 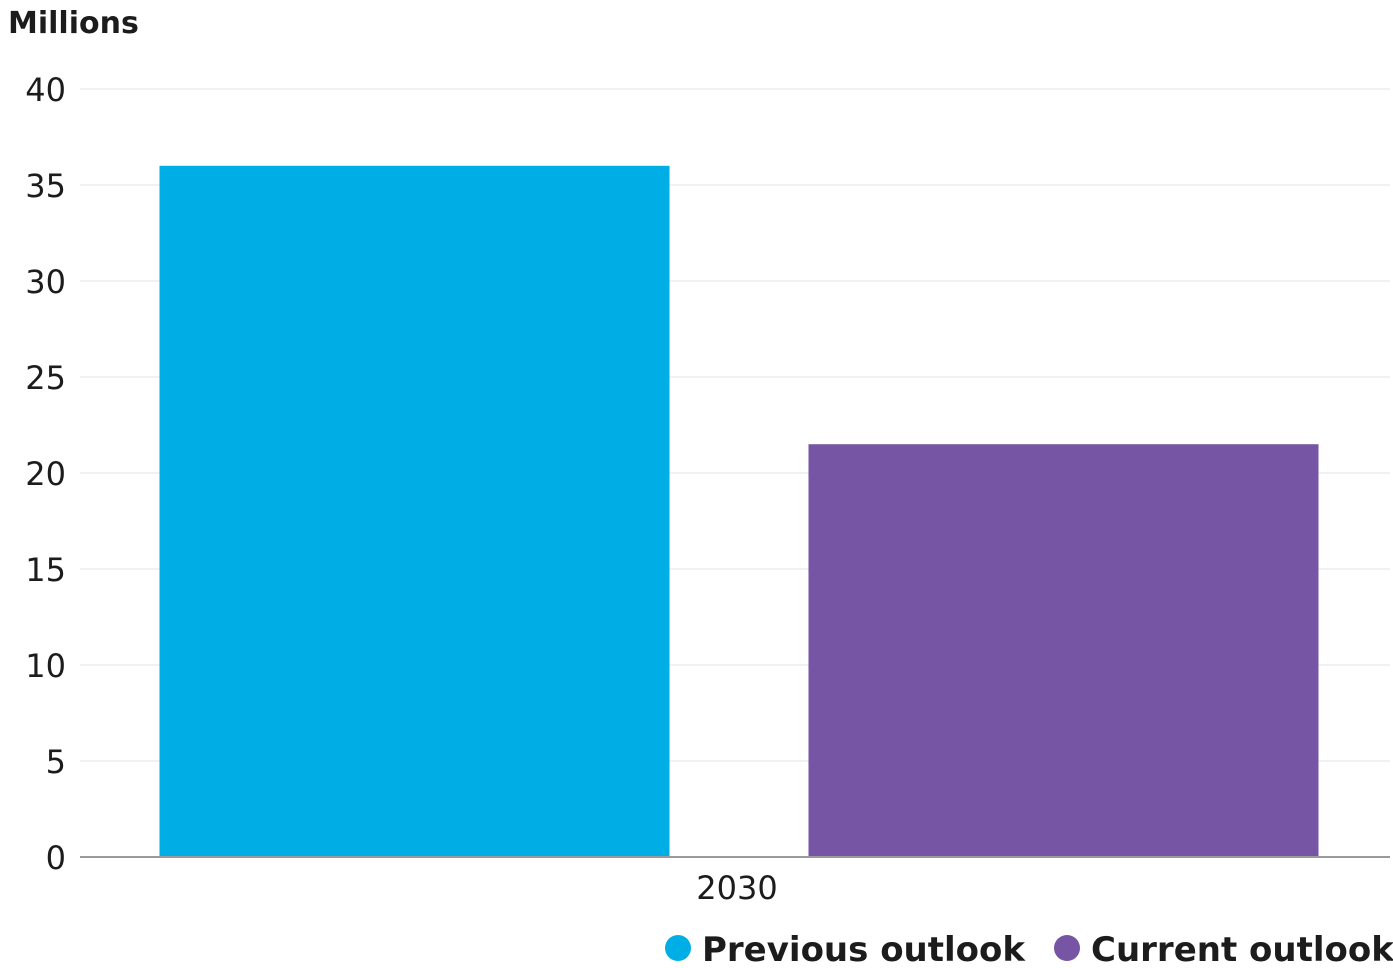 What do you see at coordinates (1029, 949) in the screenshot?
I see `legend: Previous outlook Current outlook` at bounding box center [1029, 949].